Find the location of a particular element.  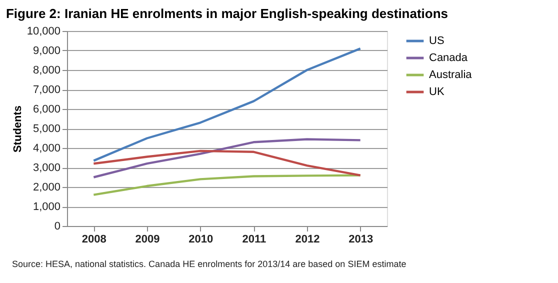

y-tick-label: 5,000 is located at coordinates (46, 129).